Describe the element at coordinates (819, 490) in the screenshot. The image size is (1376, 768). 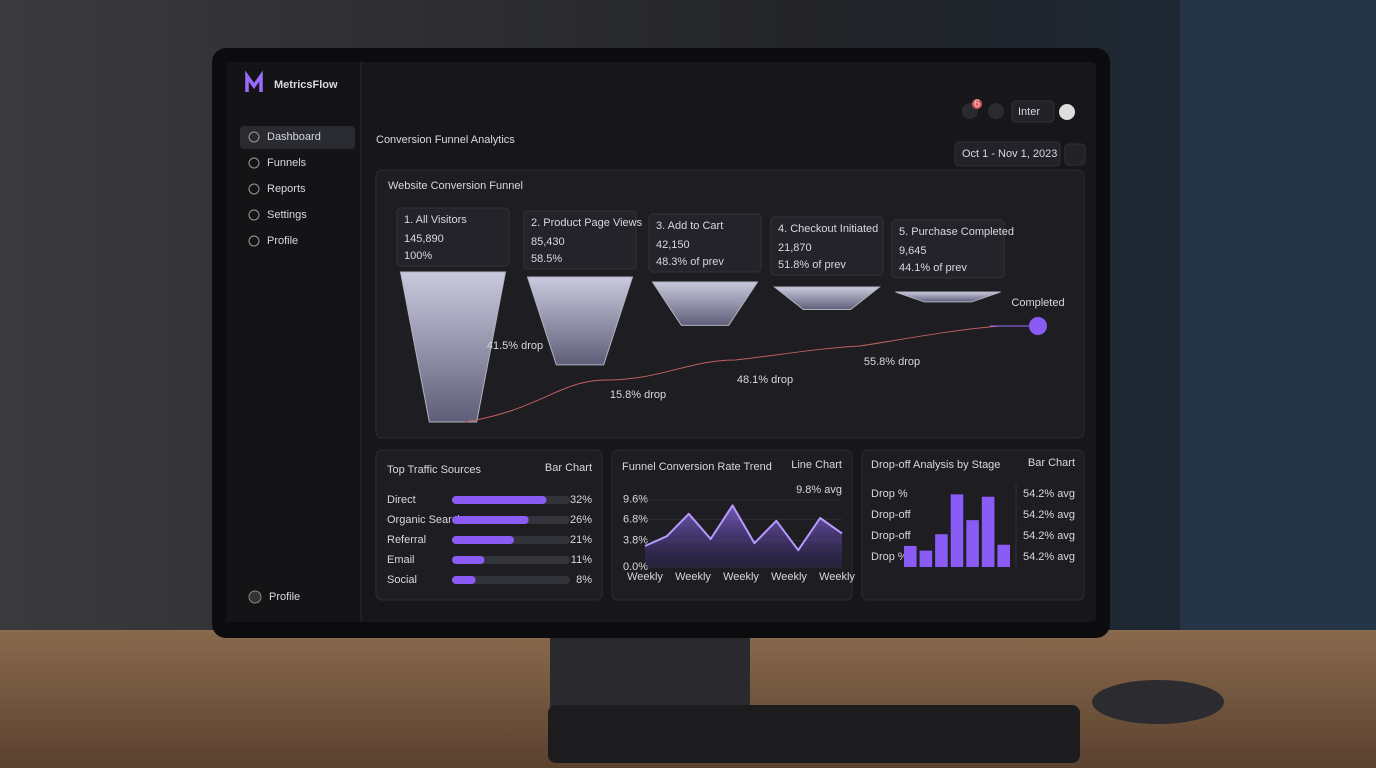
I see `avg-label: 9.8% avg` at that location.